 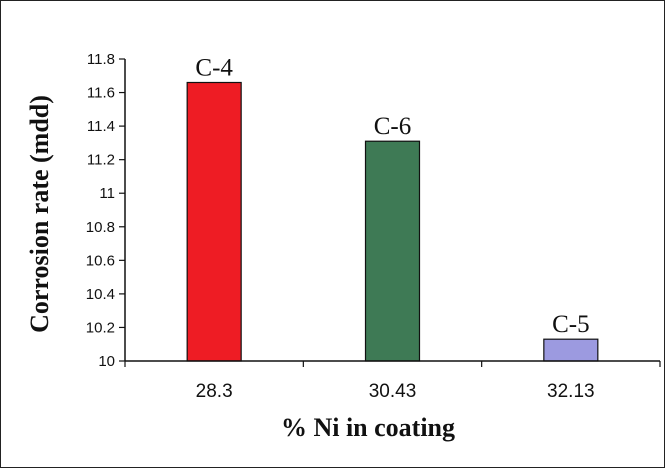 What do you see at coordinates (214, 221) in the screenshot?
I see `bar-28.3` at bounding box center [214, 221].